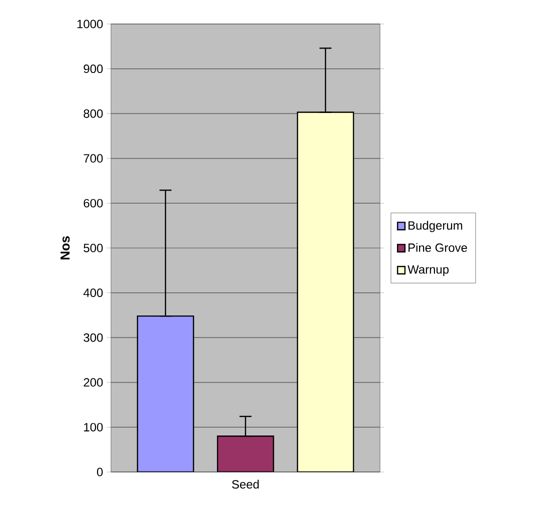  I want to click on y-tick-label: 300, so click(93, 337).